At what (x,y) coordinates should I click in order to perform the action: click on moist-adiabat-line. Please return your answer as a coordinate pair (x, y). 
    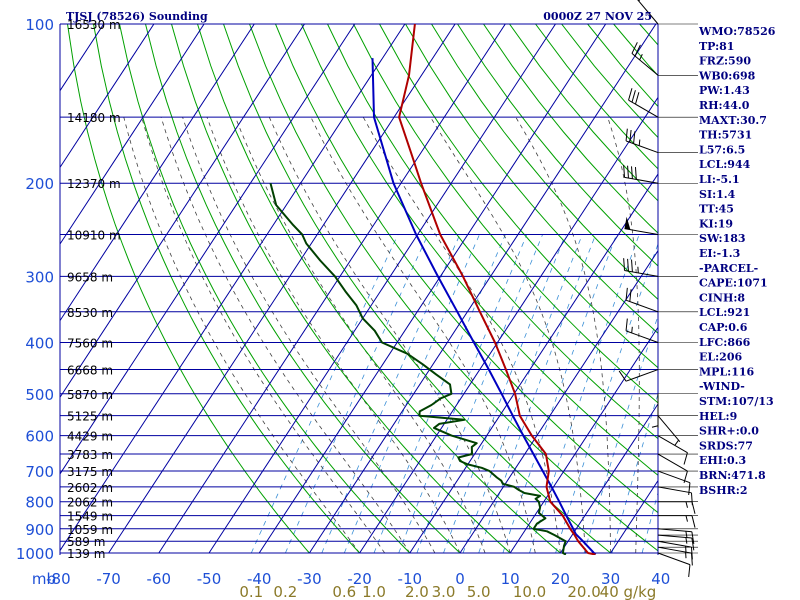
    Looking at the image, I should click on (563, 334).